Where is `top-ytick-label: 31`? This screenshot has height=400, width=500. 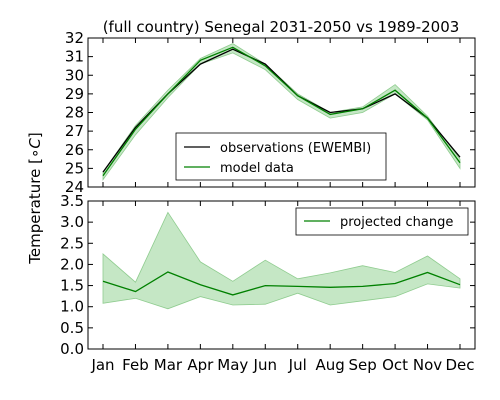 top-ytick-label: 31 is located at coordinates (74, 57).